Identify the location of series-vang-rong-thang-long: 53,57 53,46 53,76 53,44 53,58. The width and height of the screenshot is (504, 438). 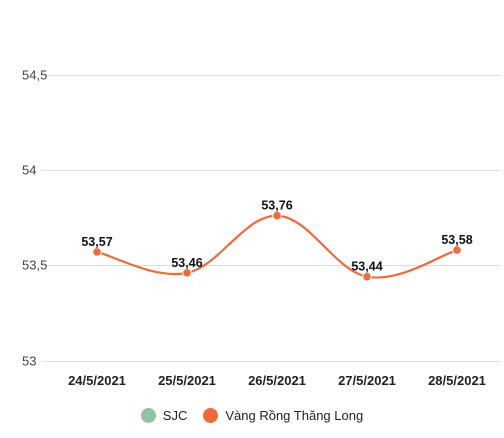
(277, 240).